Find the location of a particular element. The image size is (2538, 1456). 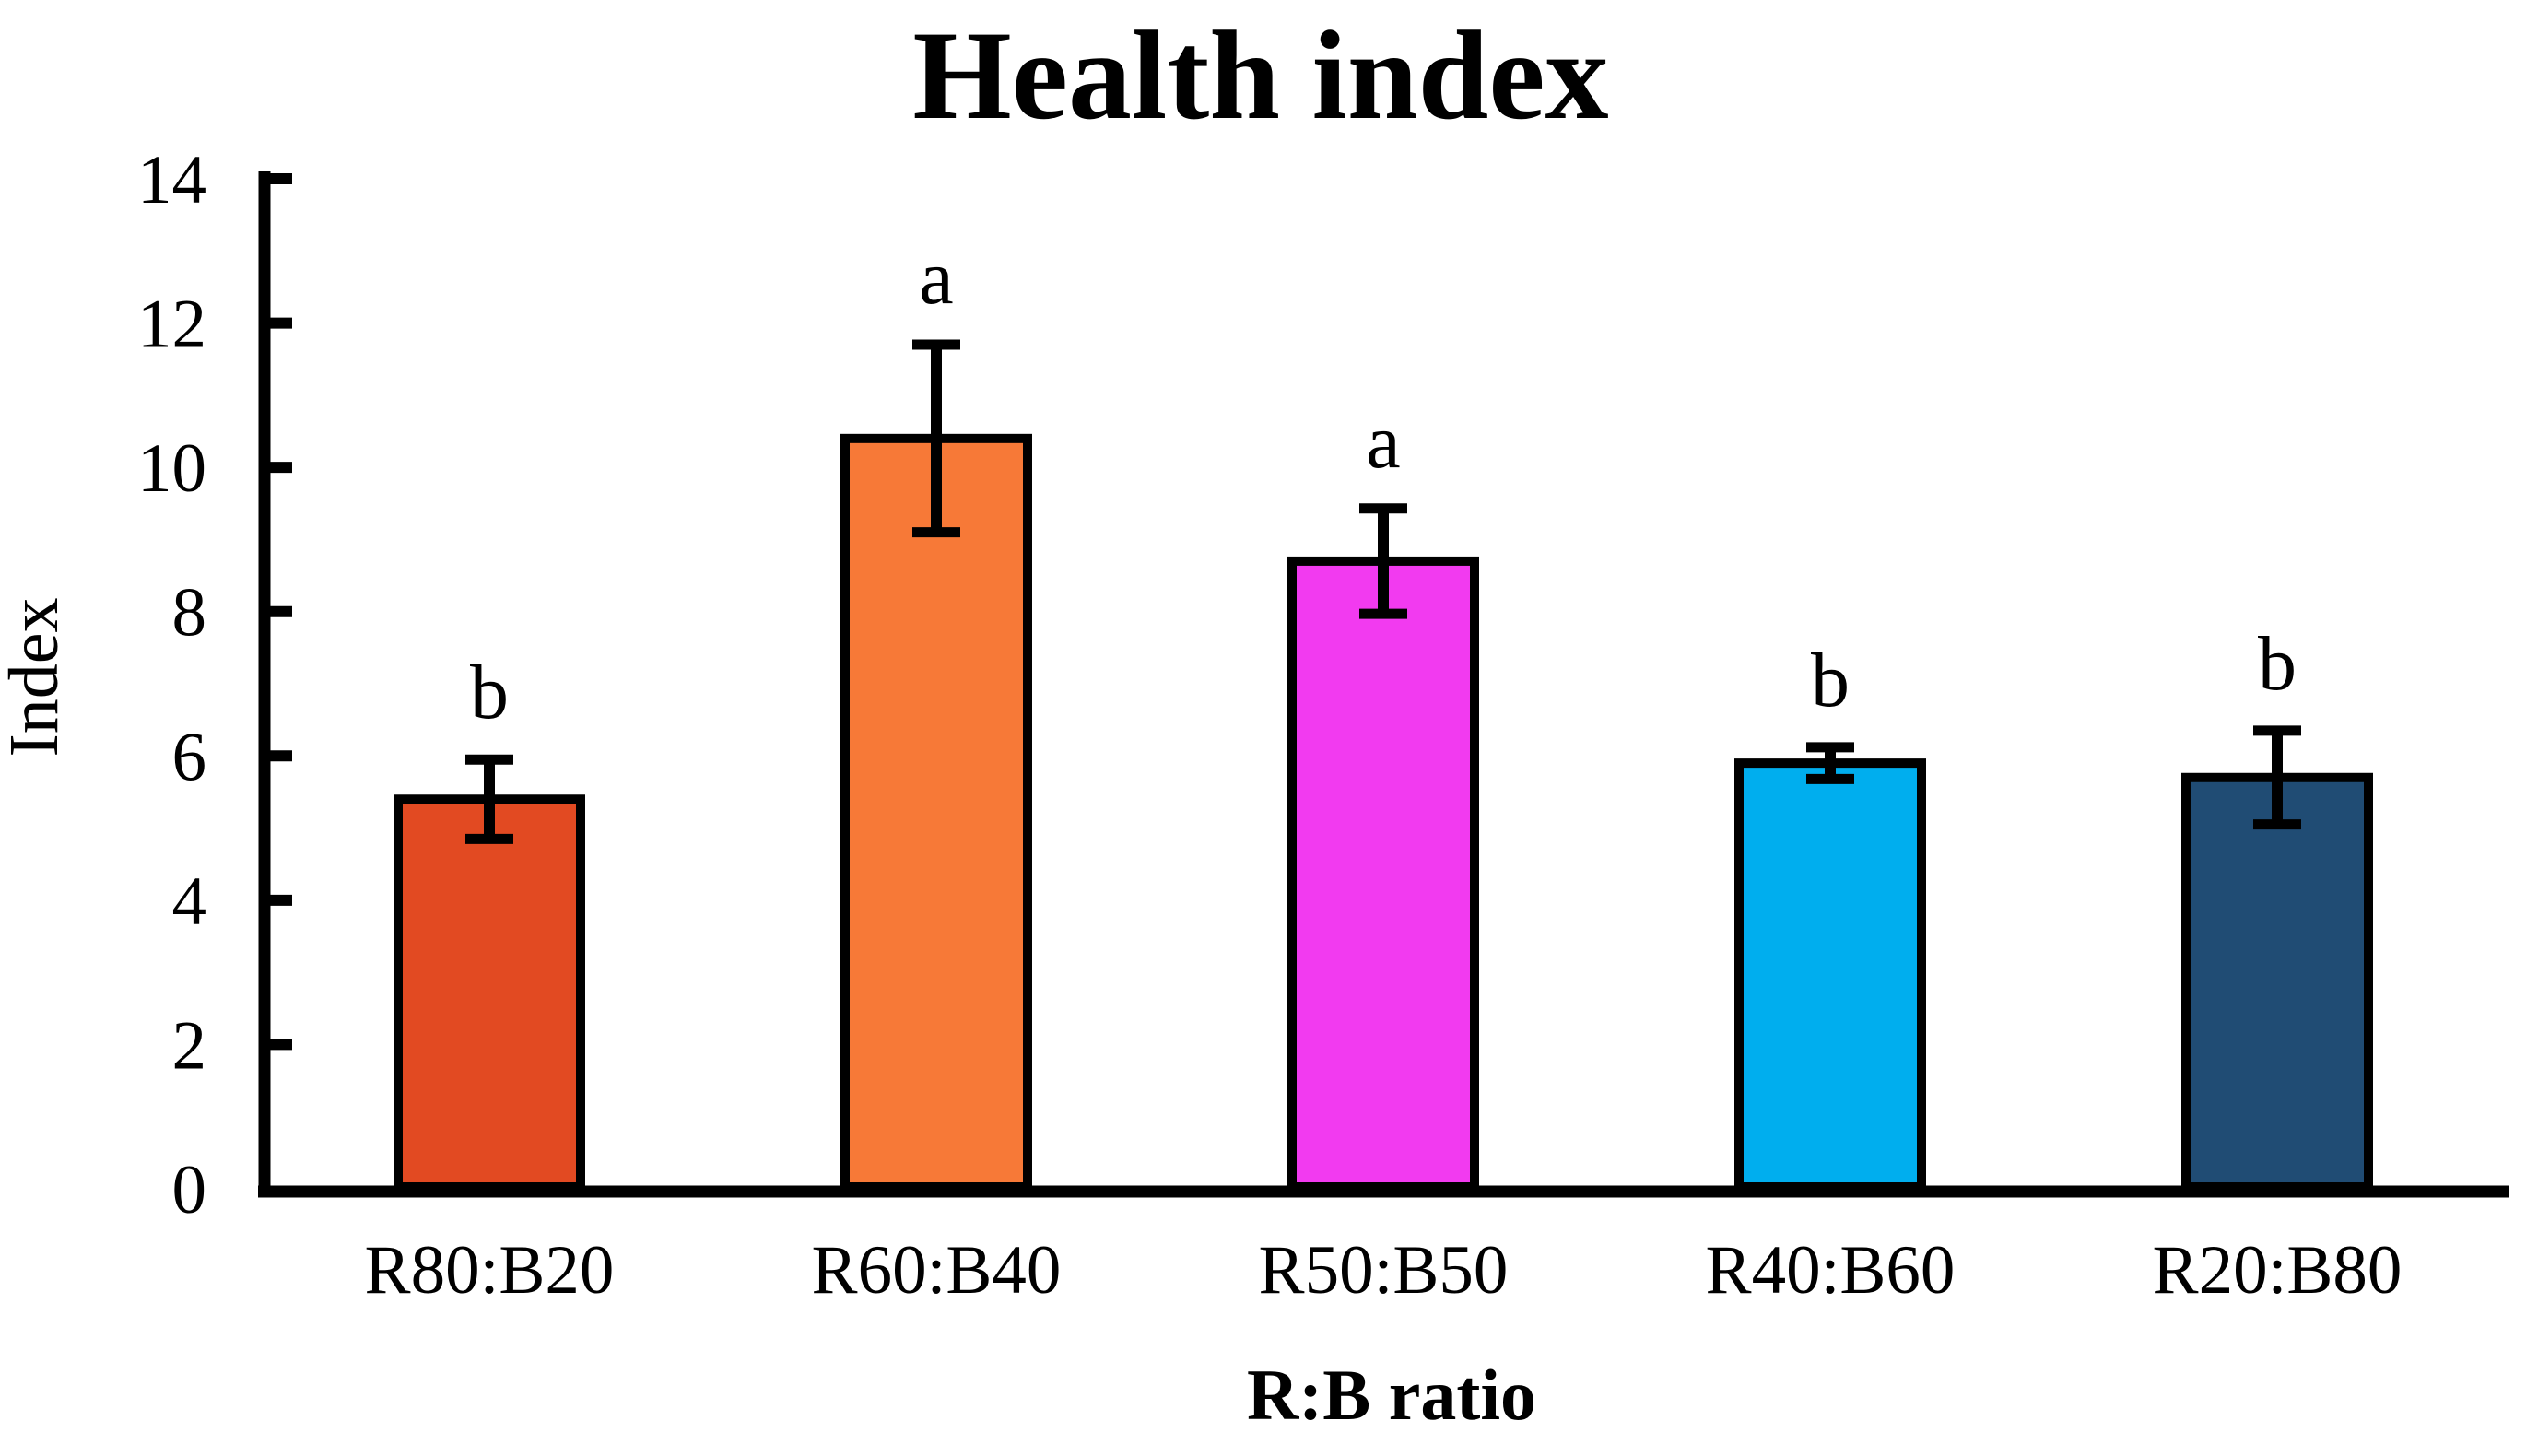

y-tick-label: 0 is located at coordinates (189, 1190).